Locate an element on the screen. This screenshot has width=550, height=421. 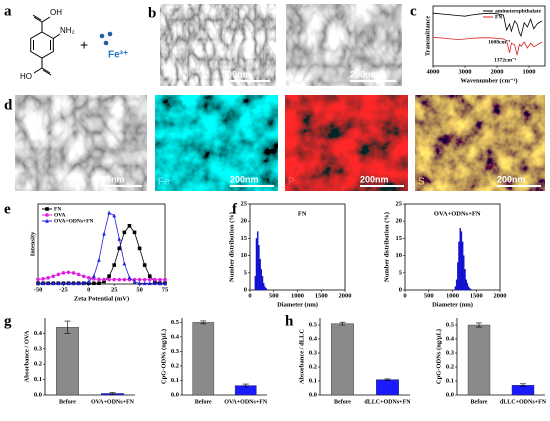
plot-frame is located at coordinates (489, 36).